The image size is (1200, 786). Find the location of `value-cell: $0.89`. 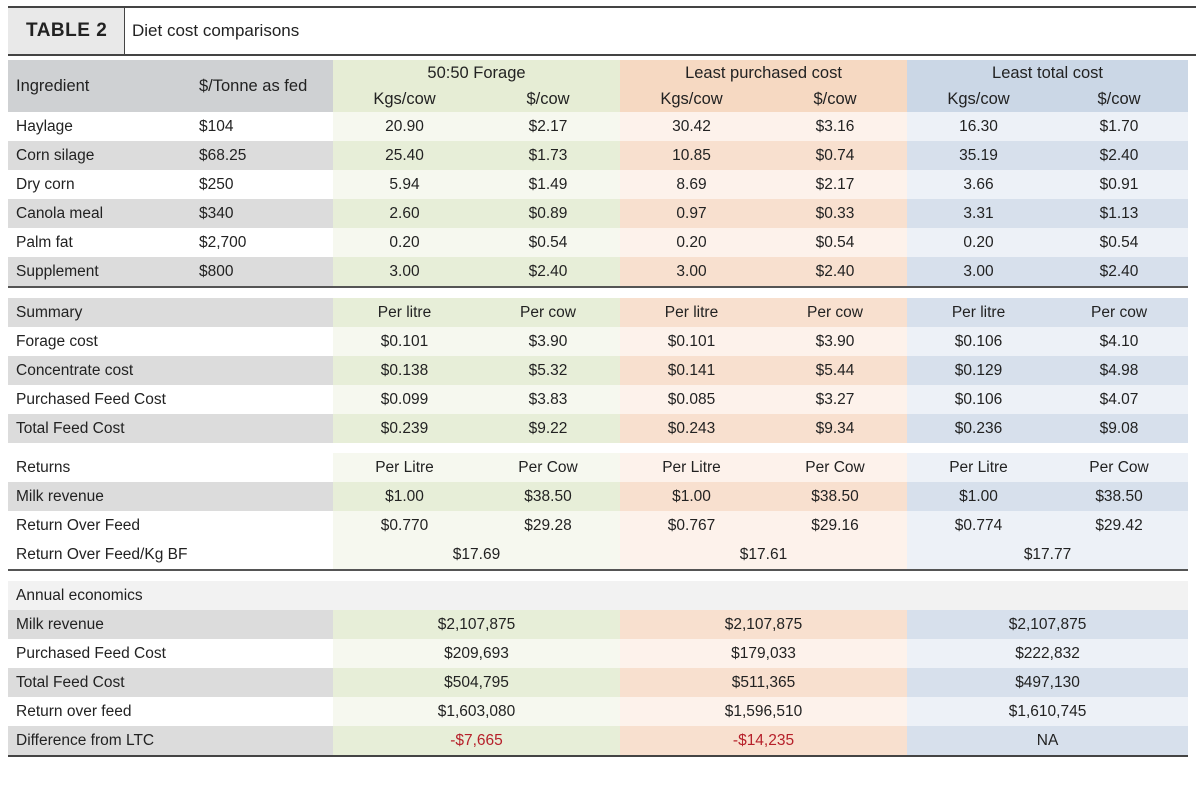

value-cell: $0.89 is located at coordinates (548, 213).